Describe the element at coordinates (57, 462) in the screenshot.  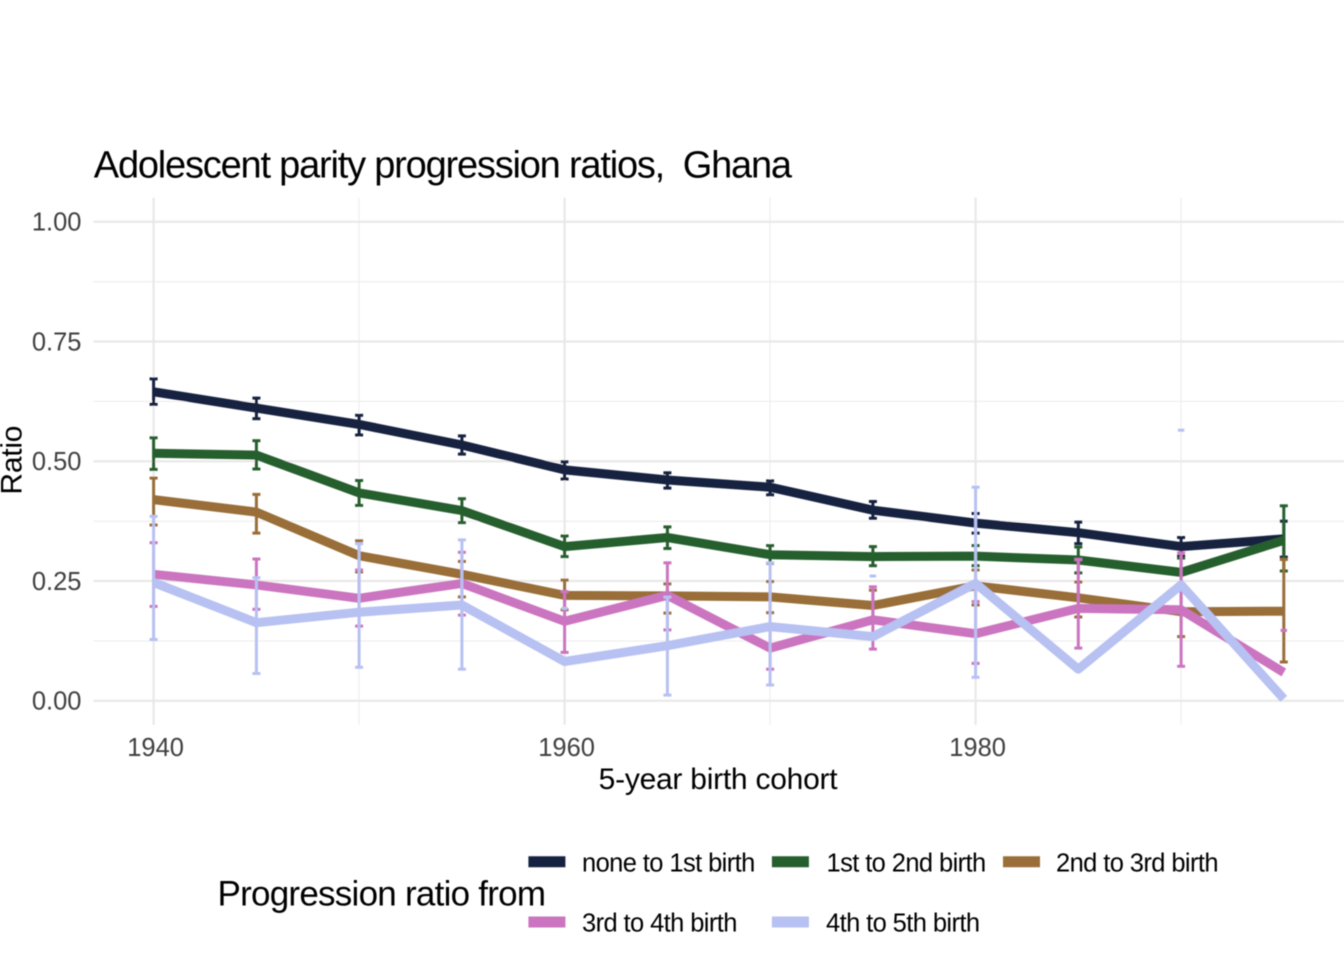
I see `svg-text: 0.50` at that location.